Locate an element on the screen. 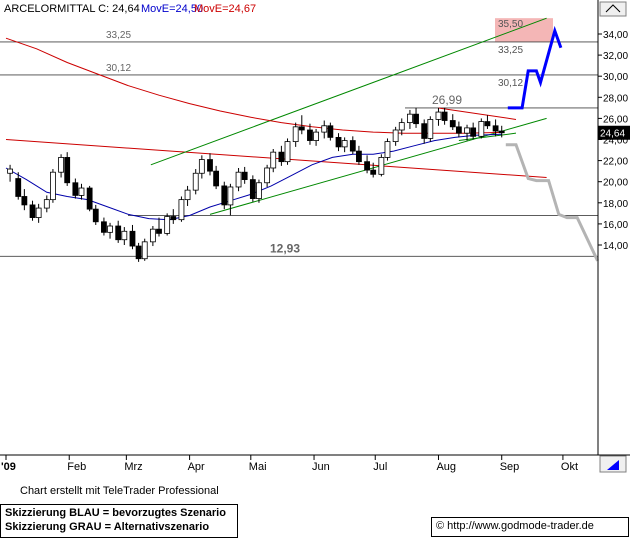 The width and height of the screenshot is (630, 539). website-link: © http://www.godmode-trader.de is located at coordinates (530, 527).